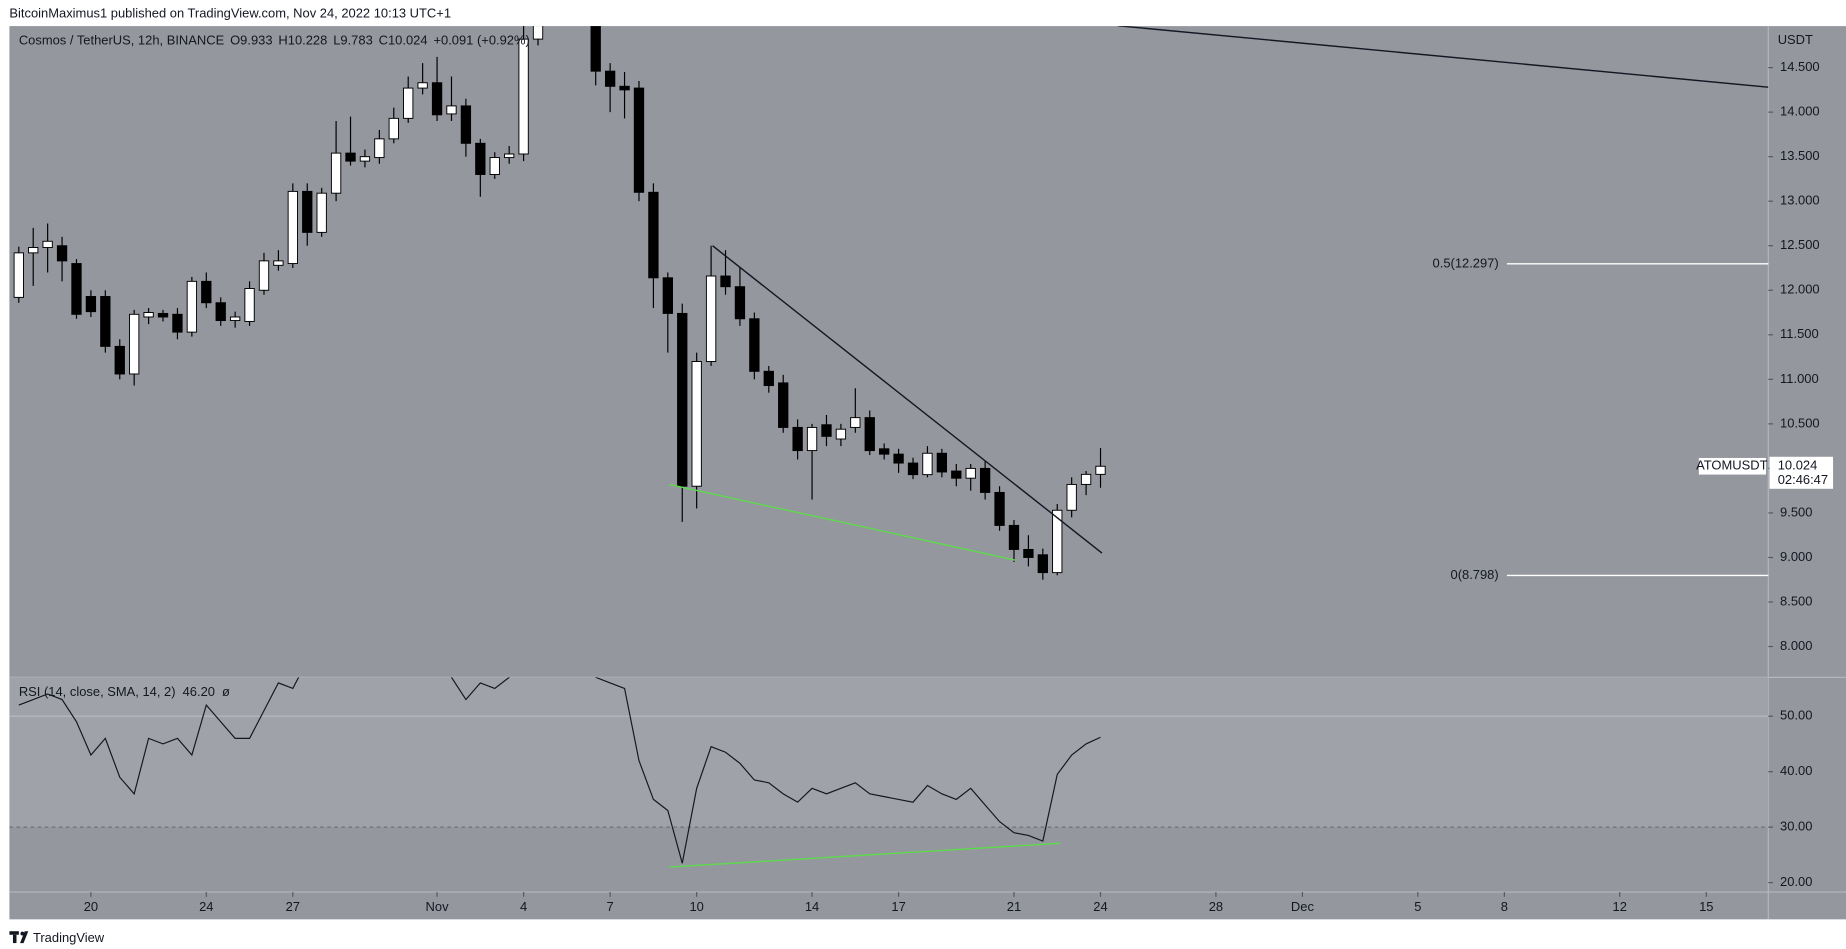 Image resolution: width=1846 pixels, height=949 pixels. What do you see at coordinates (97, 691) in the screenshot?
I see `rsi-title: RSI (14, close, SMA, 14, 2)` at bounding box center [97, 691].